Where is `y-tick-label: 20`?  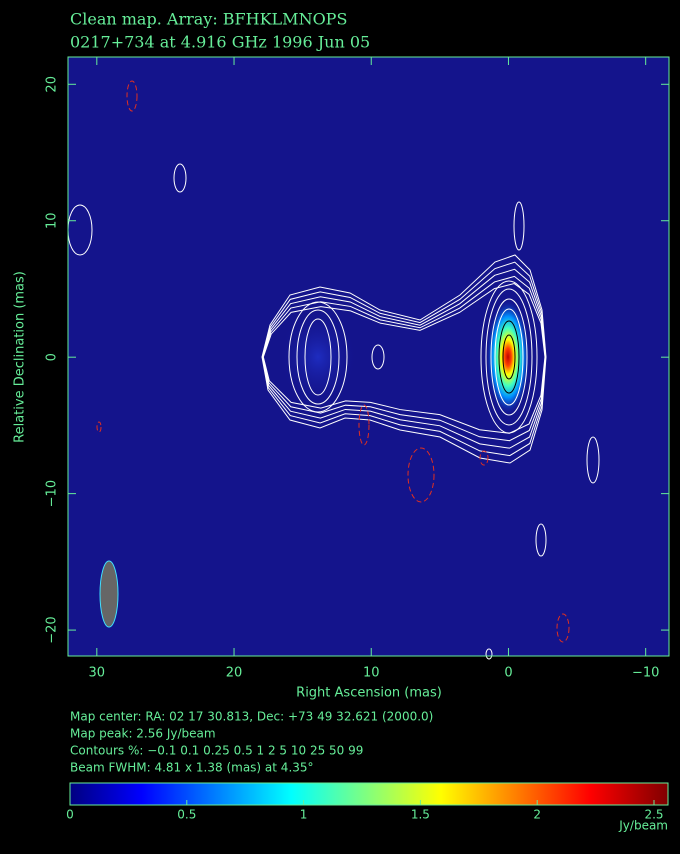
y-tick-label: 20 is located at coordinates (52, 84).